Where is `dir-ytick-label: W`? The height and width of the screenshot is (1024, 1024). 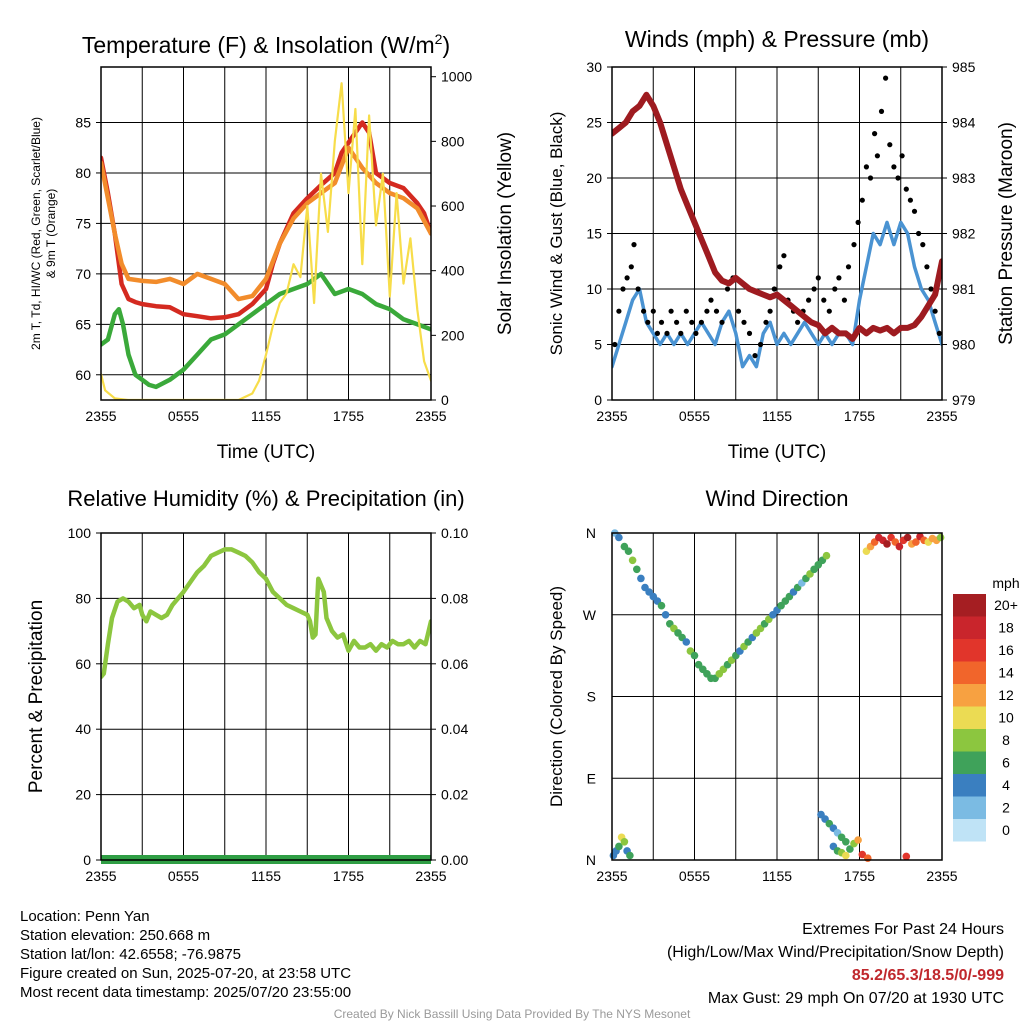 dir-ytick-label: W is located at coordinates (590, 615).